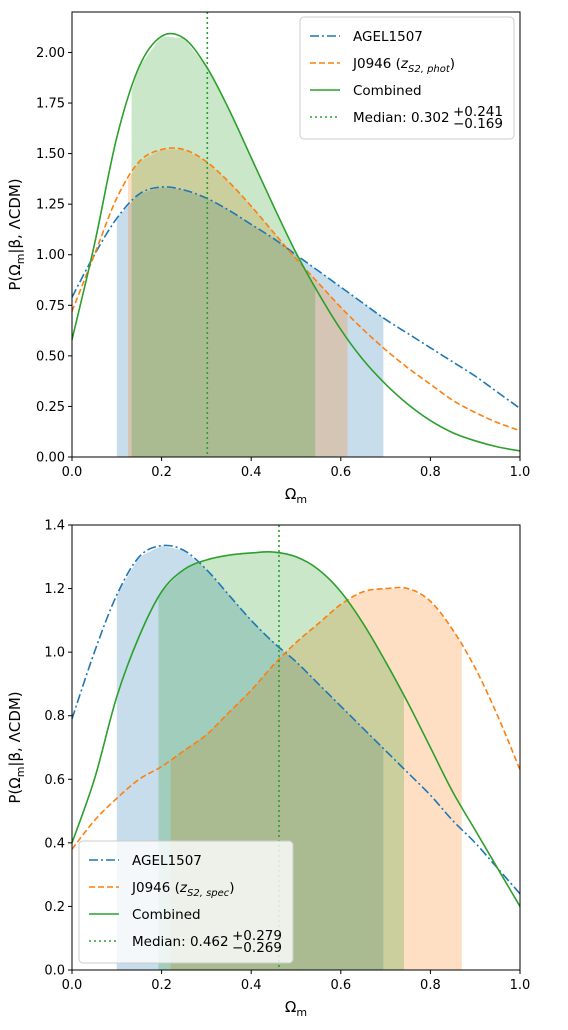 The height and width of the screenshot is (1030, 568). I want to click on y-tick-label: 1.0, so click(54, 653).